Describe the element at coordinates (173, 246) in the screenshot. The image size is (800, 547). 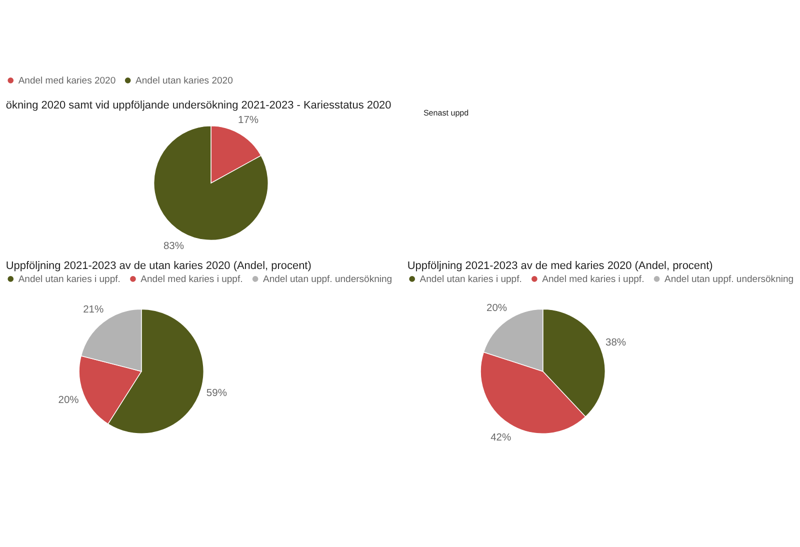
I see `data-label: 83%` at that location.